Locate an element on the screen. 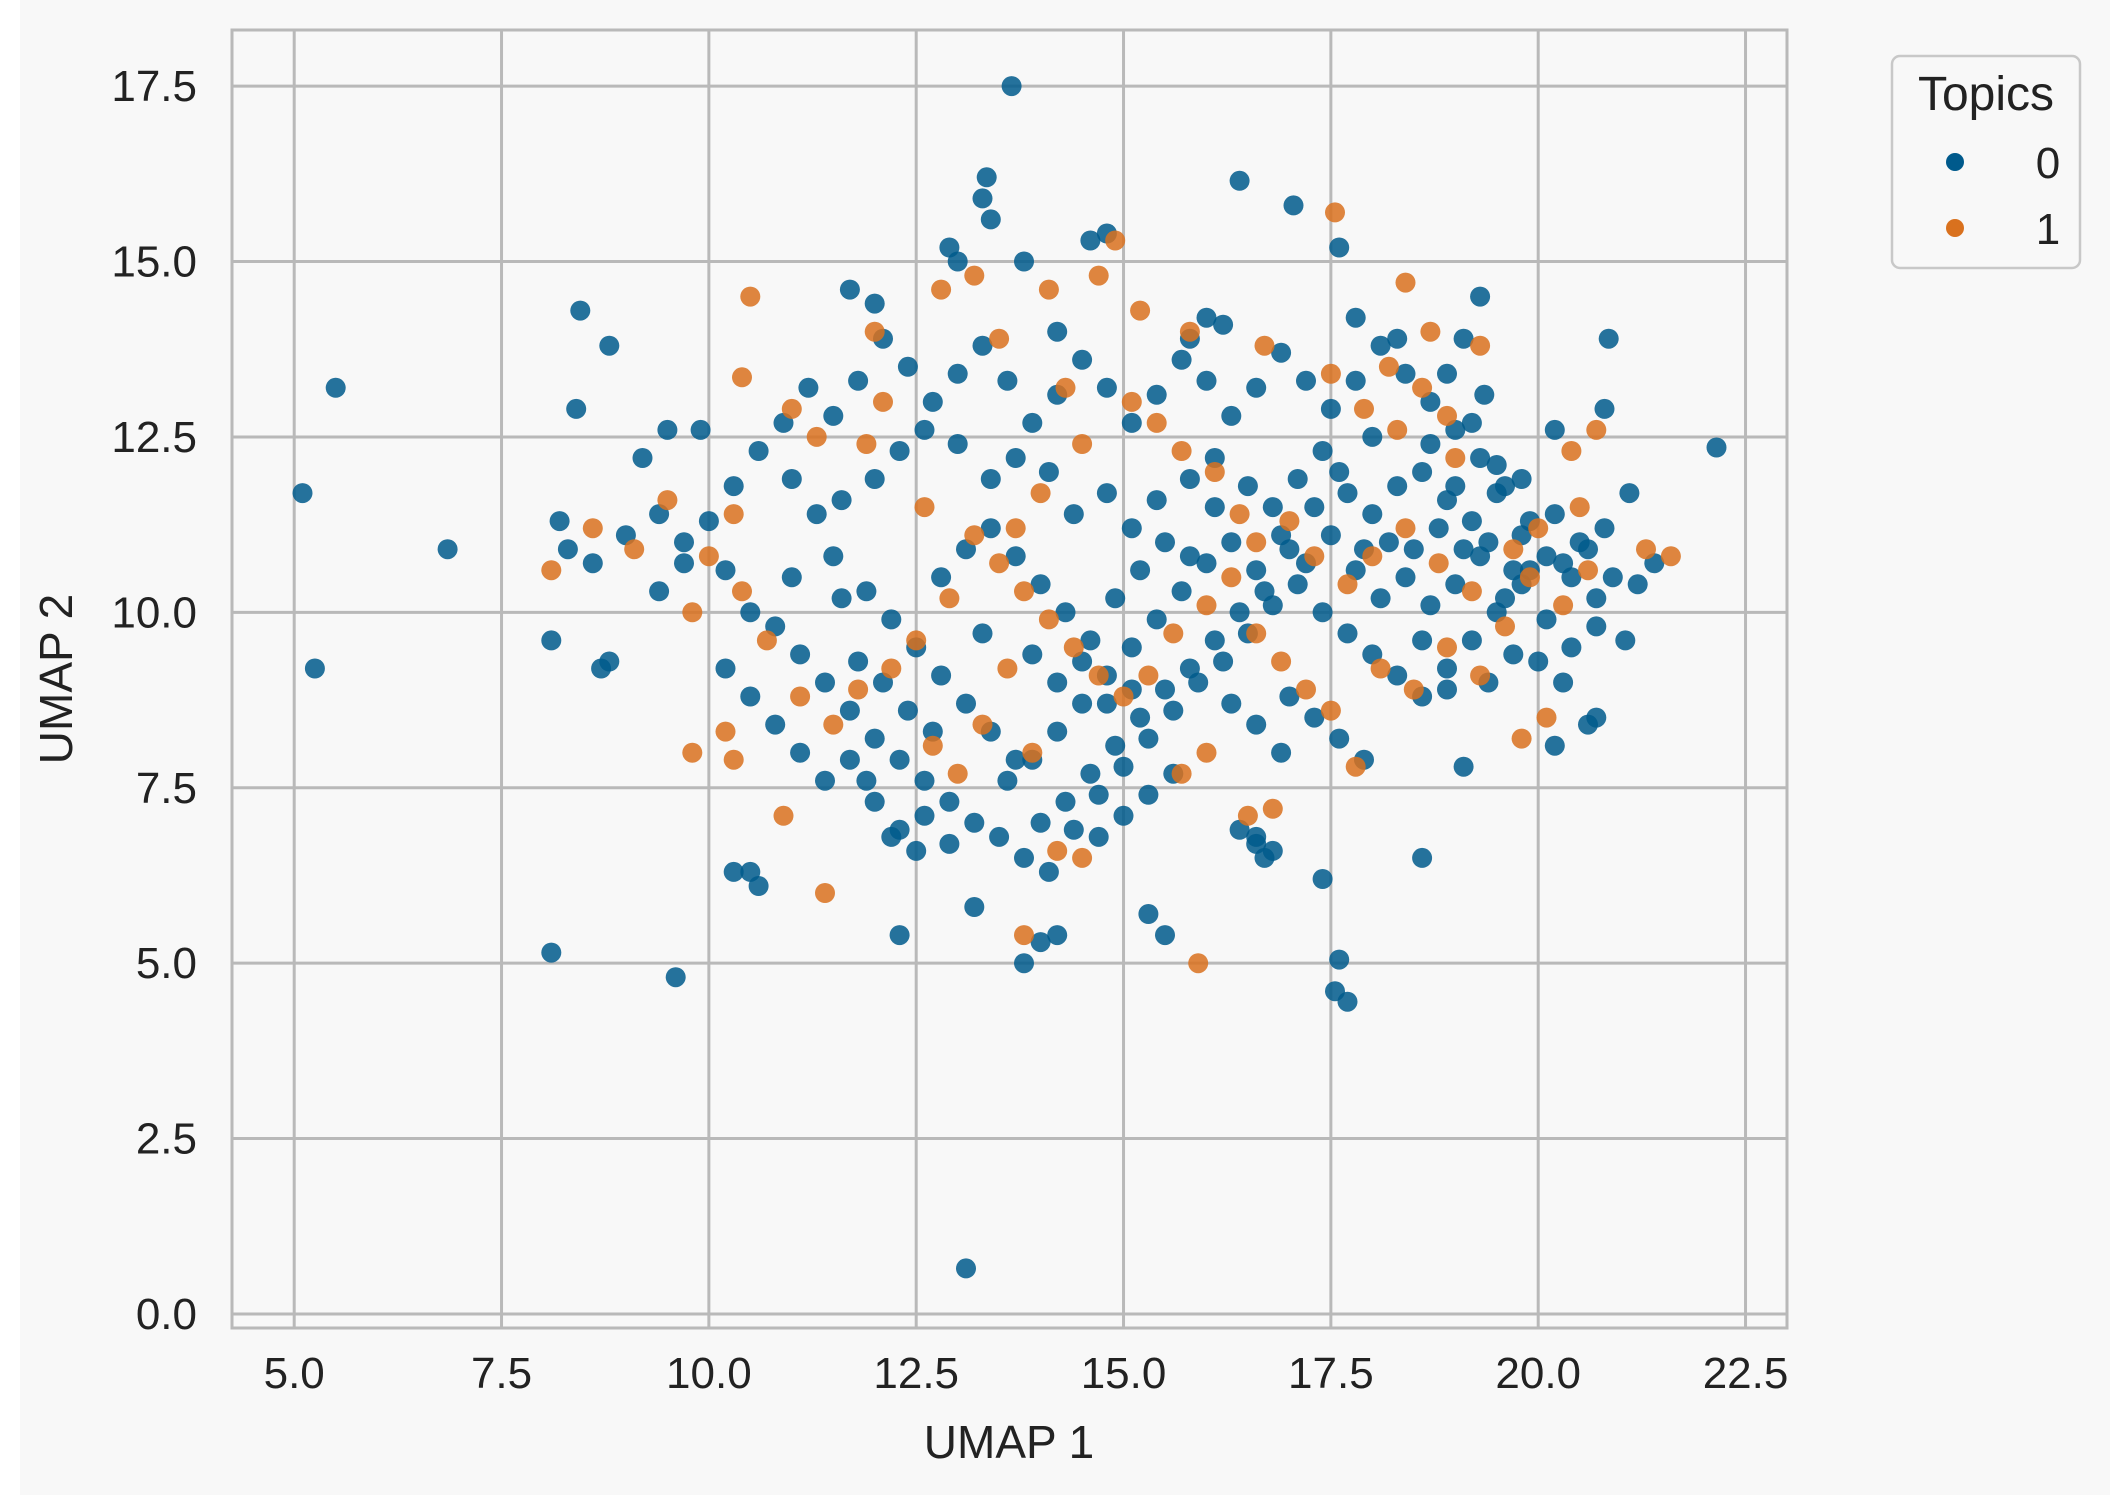  y-tick-label: 0.0 is located at coordinates (166, 1314).